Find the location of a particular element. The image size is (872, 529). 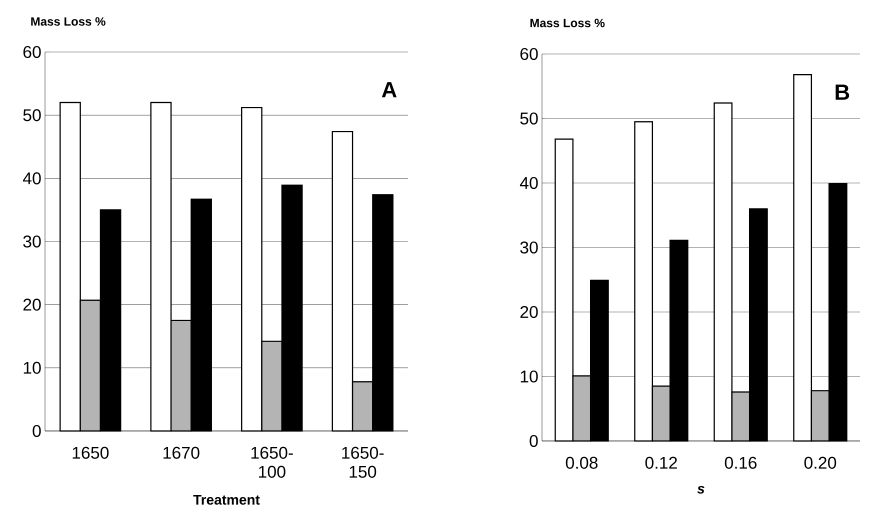

x-tick-label: 0.12 is located at coordinates (661, 462).